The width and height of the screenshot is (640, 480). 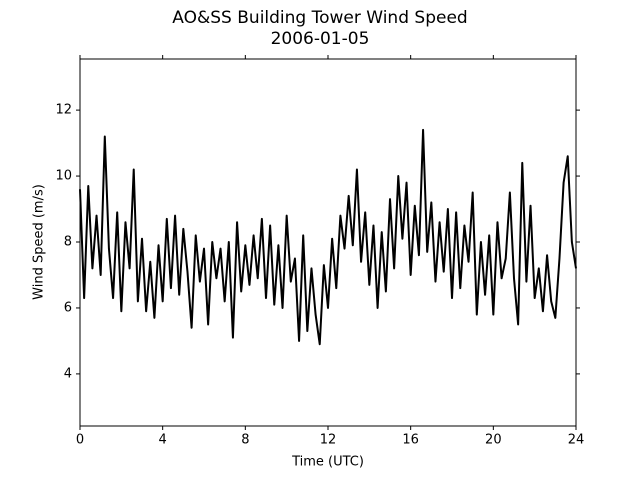 I want to click on x-axis-label: Time (UTC), so click(x=327, y=462).